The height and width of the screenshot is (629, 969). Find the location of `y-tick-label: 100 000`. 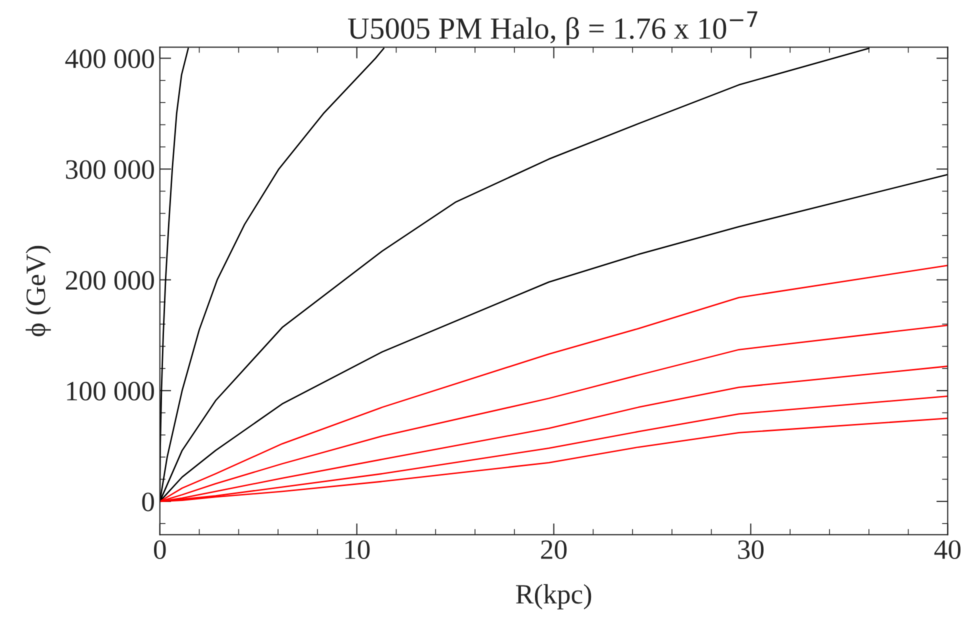

y-tick-label: 100 000 is located at coordinates (110, 391).